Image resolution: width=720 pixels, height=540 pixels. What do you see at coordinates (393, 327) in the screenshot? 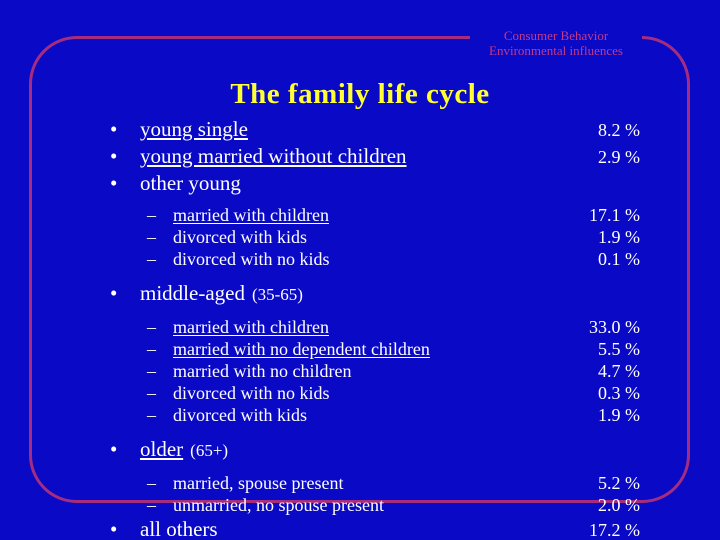
I see `list-item: – married with children 33.0 %` at bounding box center [393, 327].